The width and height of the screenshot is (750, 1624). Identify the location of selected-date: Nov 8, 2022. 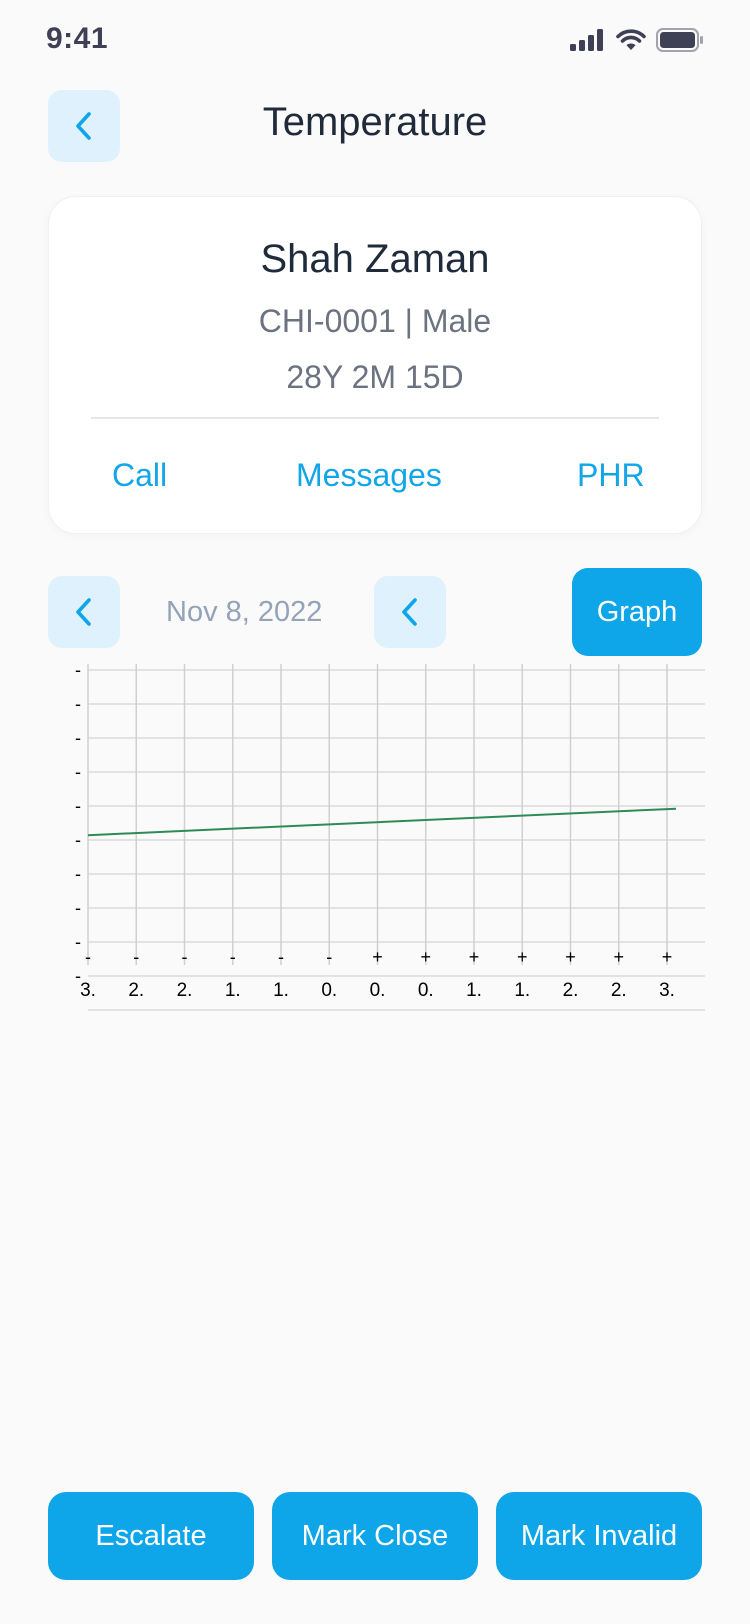
(244, 612).